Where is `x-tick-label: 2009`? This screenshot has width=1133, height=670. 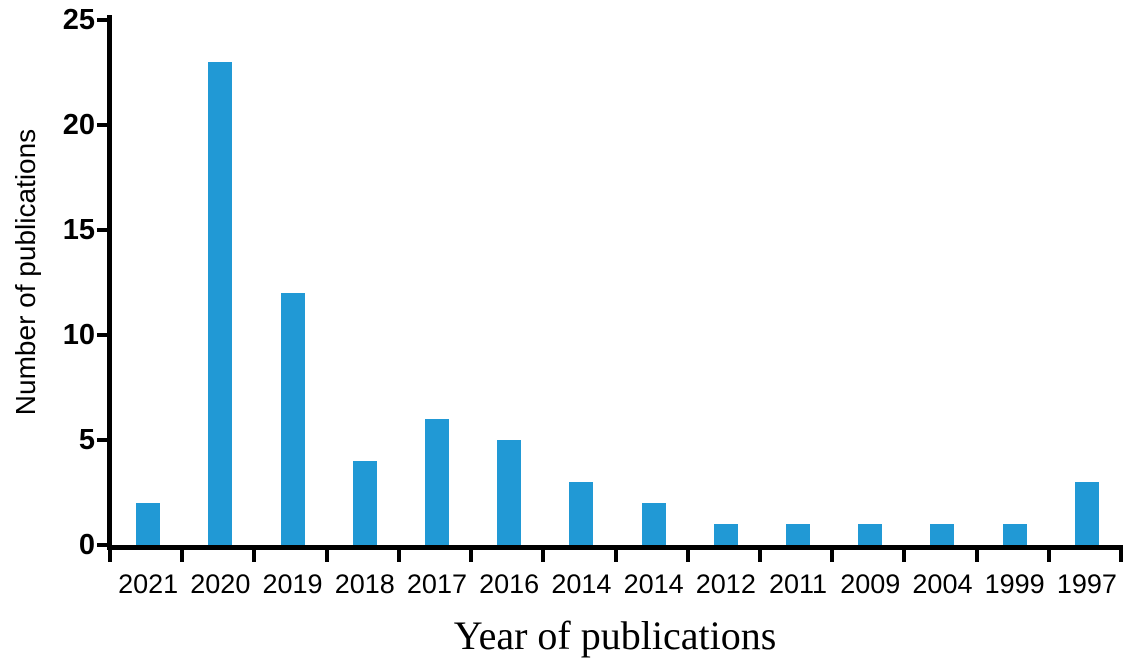
x-tick-label: 2009 is located at coordinates (870, 584).